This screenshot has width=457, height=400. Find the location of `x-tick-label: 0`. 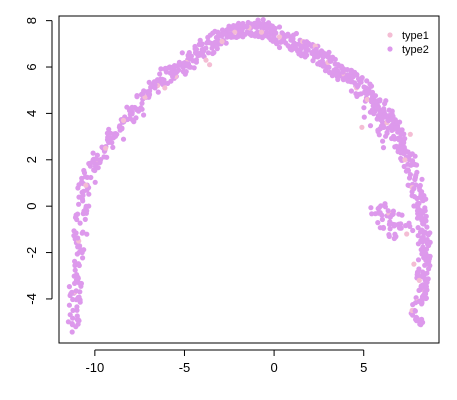

x-tick-label: 0 is located at coordinates (273, 367).